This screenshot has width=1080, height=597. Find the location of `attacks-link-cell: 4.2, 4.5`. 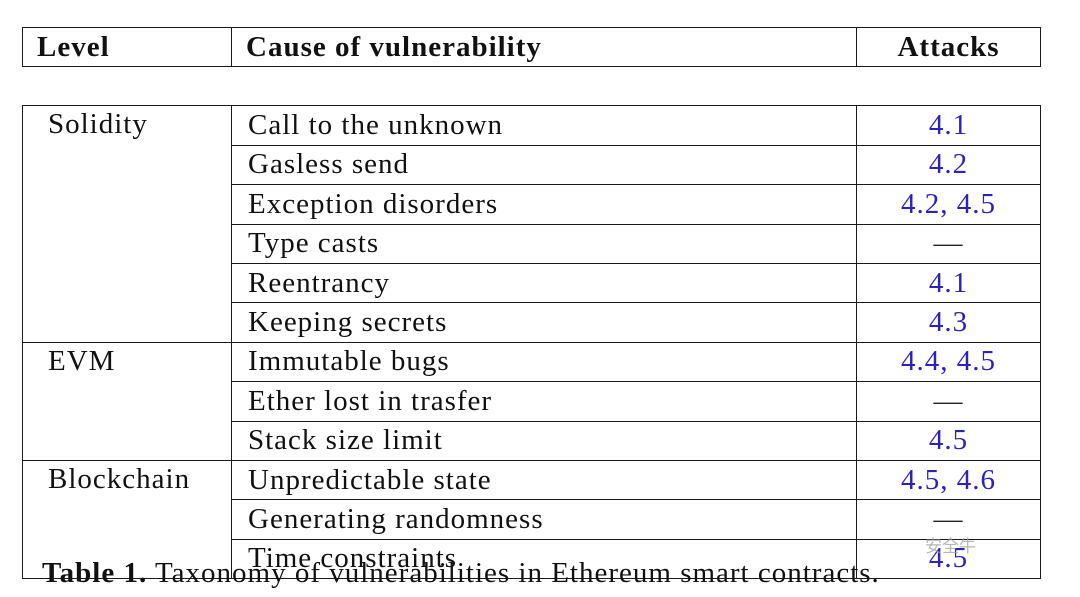

attacks-link-cell: 4.2, 4.5 is located at coordinates (948, 204).